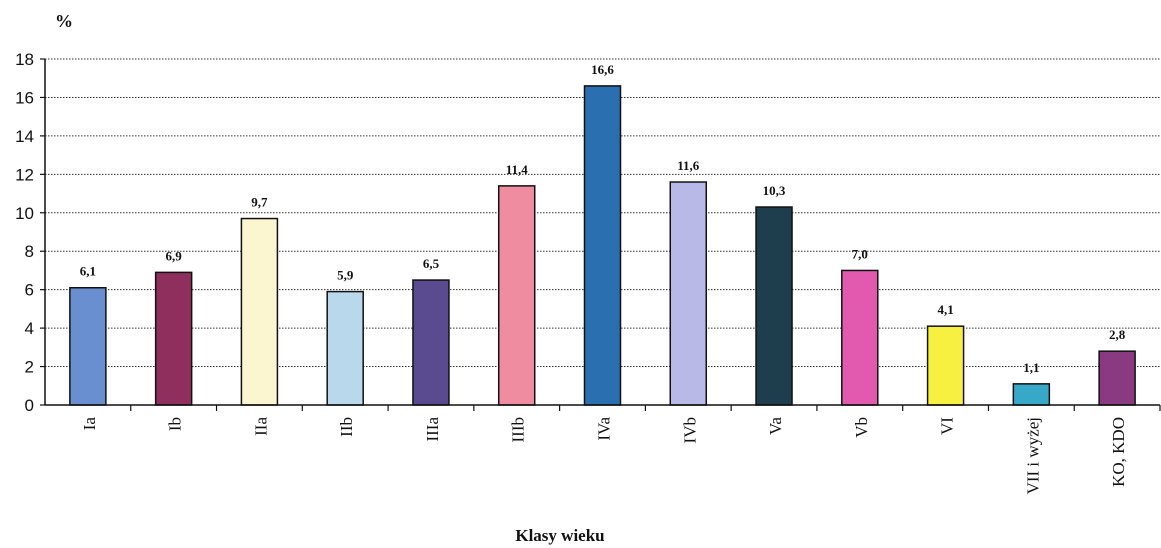 This screenshot has height=548, width=1161. I want to click on y-tick-label: 4, so click(29, 328).